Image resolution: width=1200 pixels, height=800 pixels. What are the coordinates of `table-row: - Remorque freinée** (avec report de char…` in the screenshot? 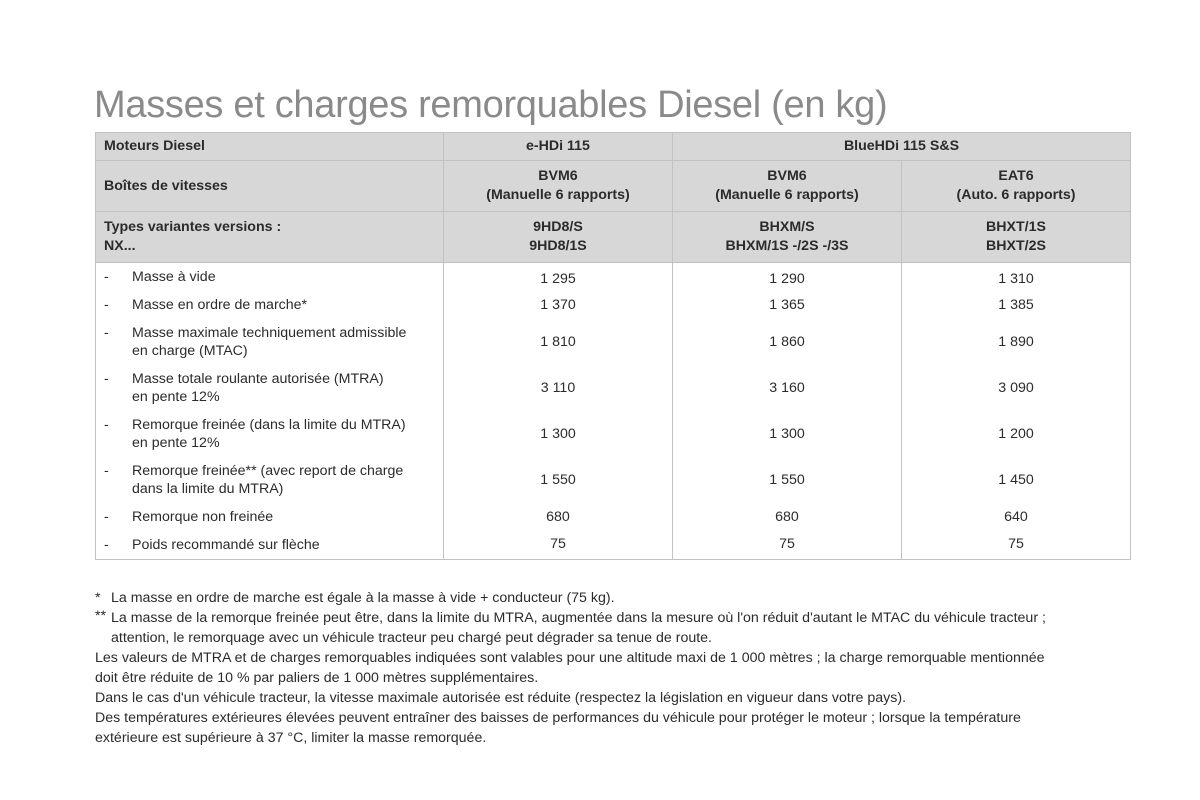 It's located at (613, 480).